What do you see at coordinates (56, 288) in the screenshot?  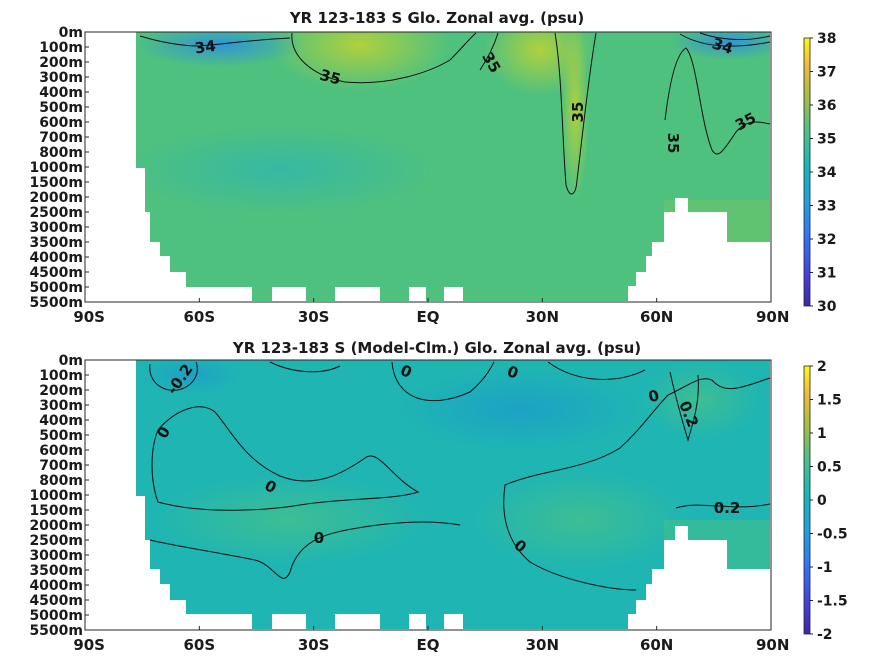 I see `y-tick-label: 5000m` at bounding box center [56, 288].